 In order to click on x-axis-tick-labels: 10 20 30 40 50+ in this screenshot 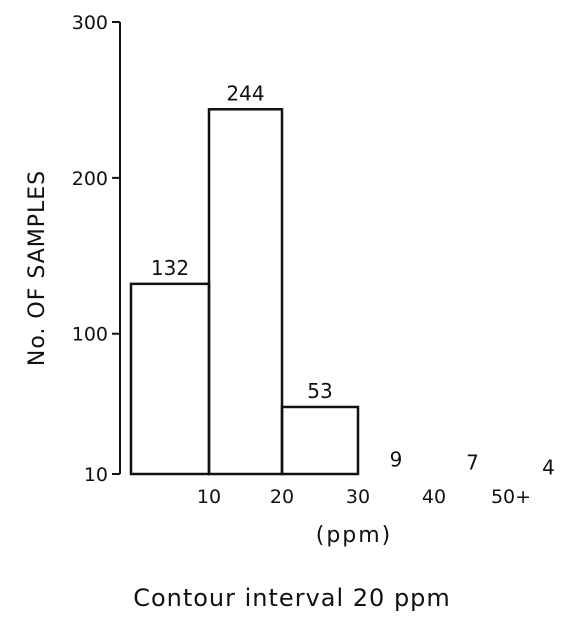, I will do `click(364, 497)`.